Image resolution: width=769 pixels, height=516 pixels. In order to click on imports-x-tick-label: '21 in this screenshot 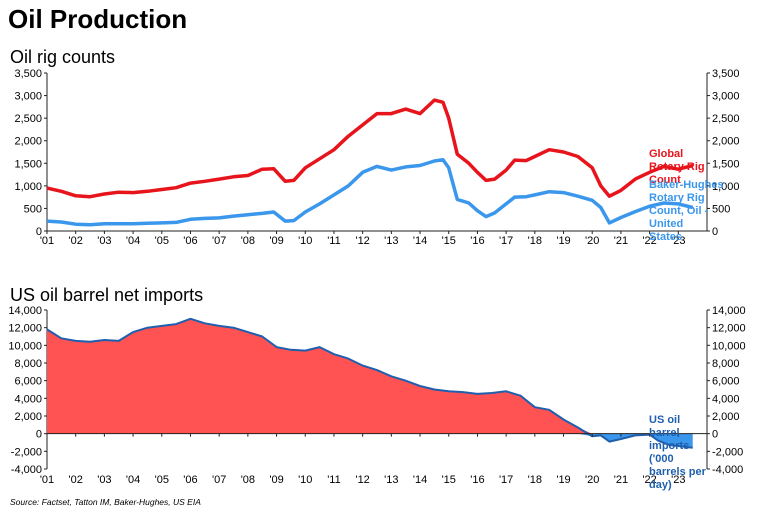, I will do `click(621, 480)`.